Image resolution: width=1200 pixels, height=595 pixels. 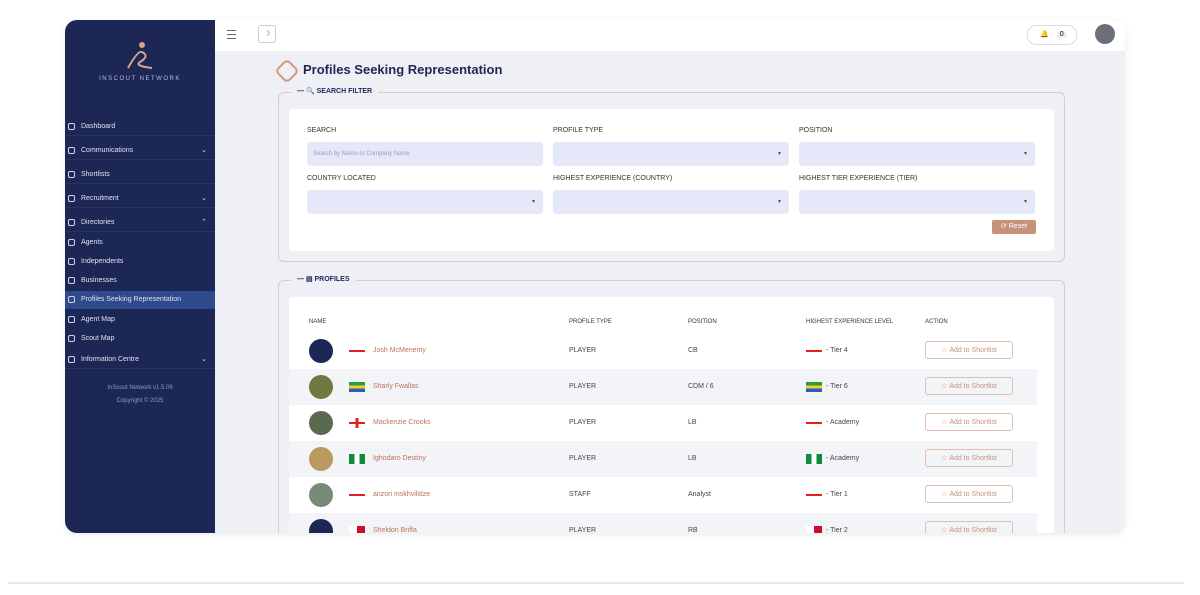 I want to click on reset-label: Reset, so click(x=1018, y=226).